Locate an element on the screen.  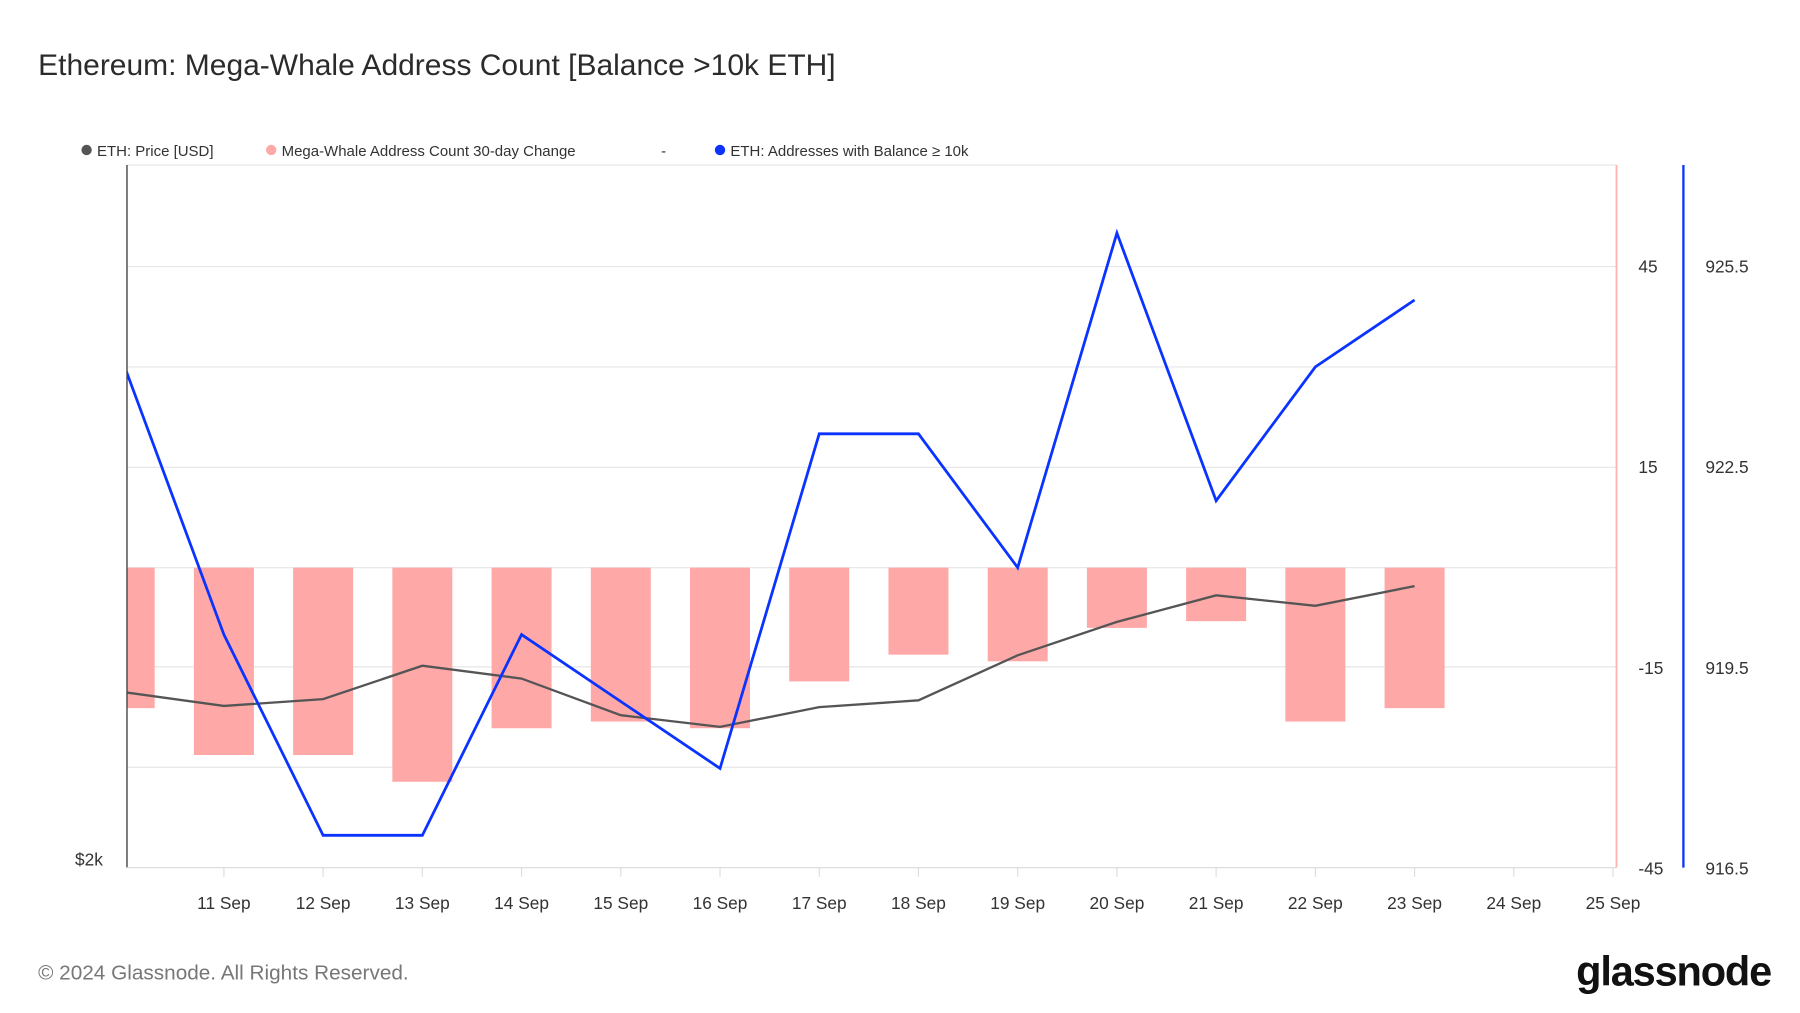
right-axis-1-tick: 15 is located at coordinates (1647, 467).